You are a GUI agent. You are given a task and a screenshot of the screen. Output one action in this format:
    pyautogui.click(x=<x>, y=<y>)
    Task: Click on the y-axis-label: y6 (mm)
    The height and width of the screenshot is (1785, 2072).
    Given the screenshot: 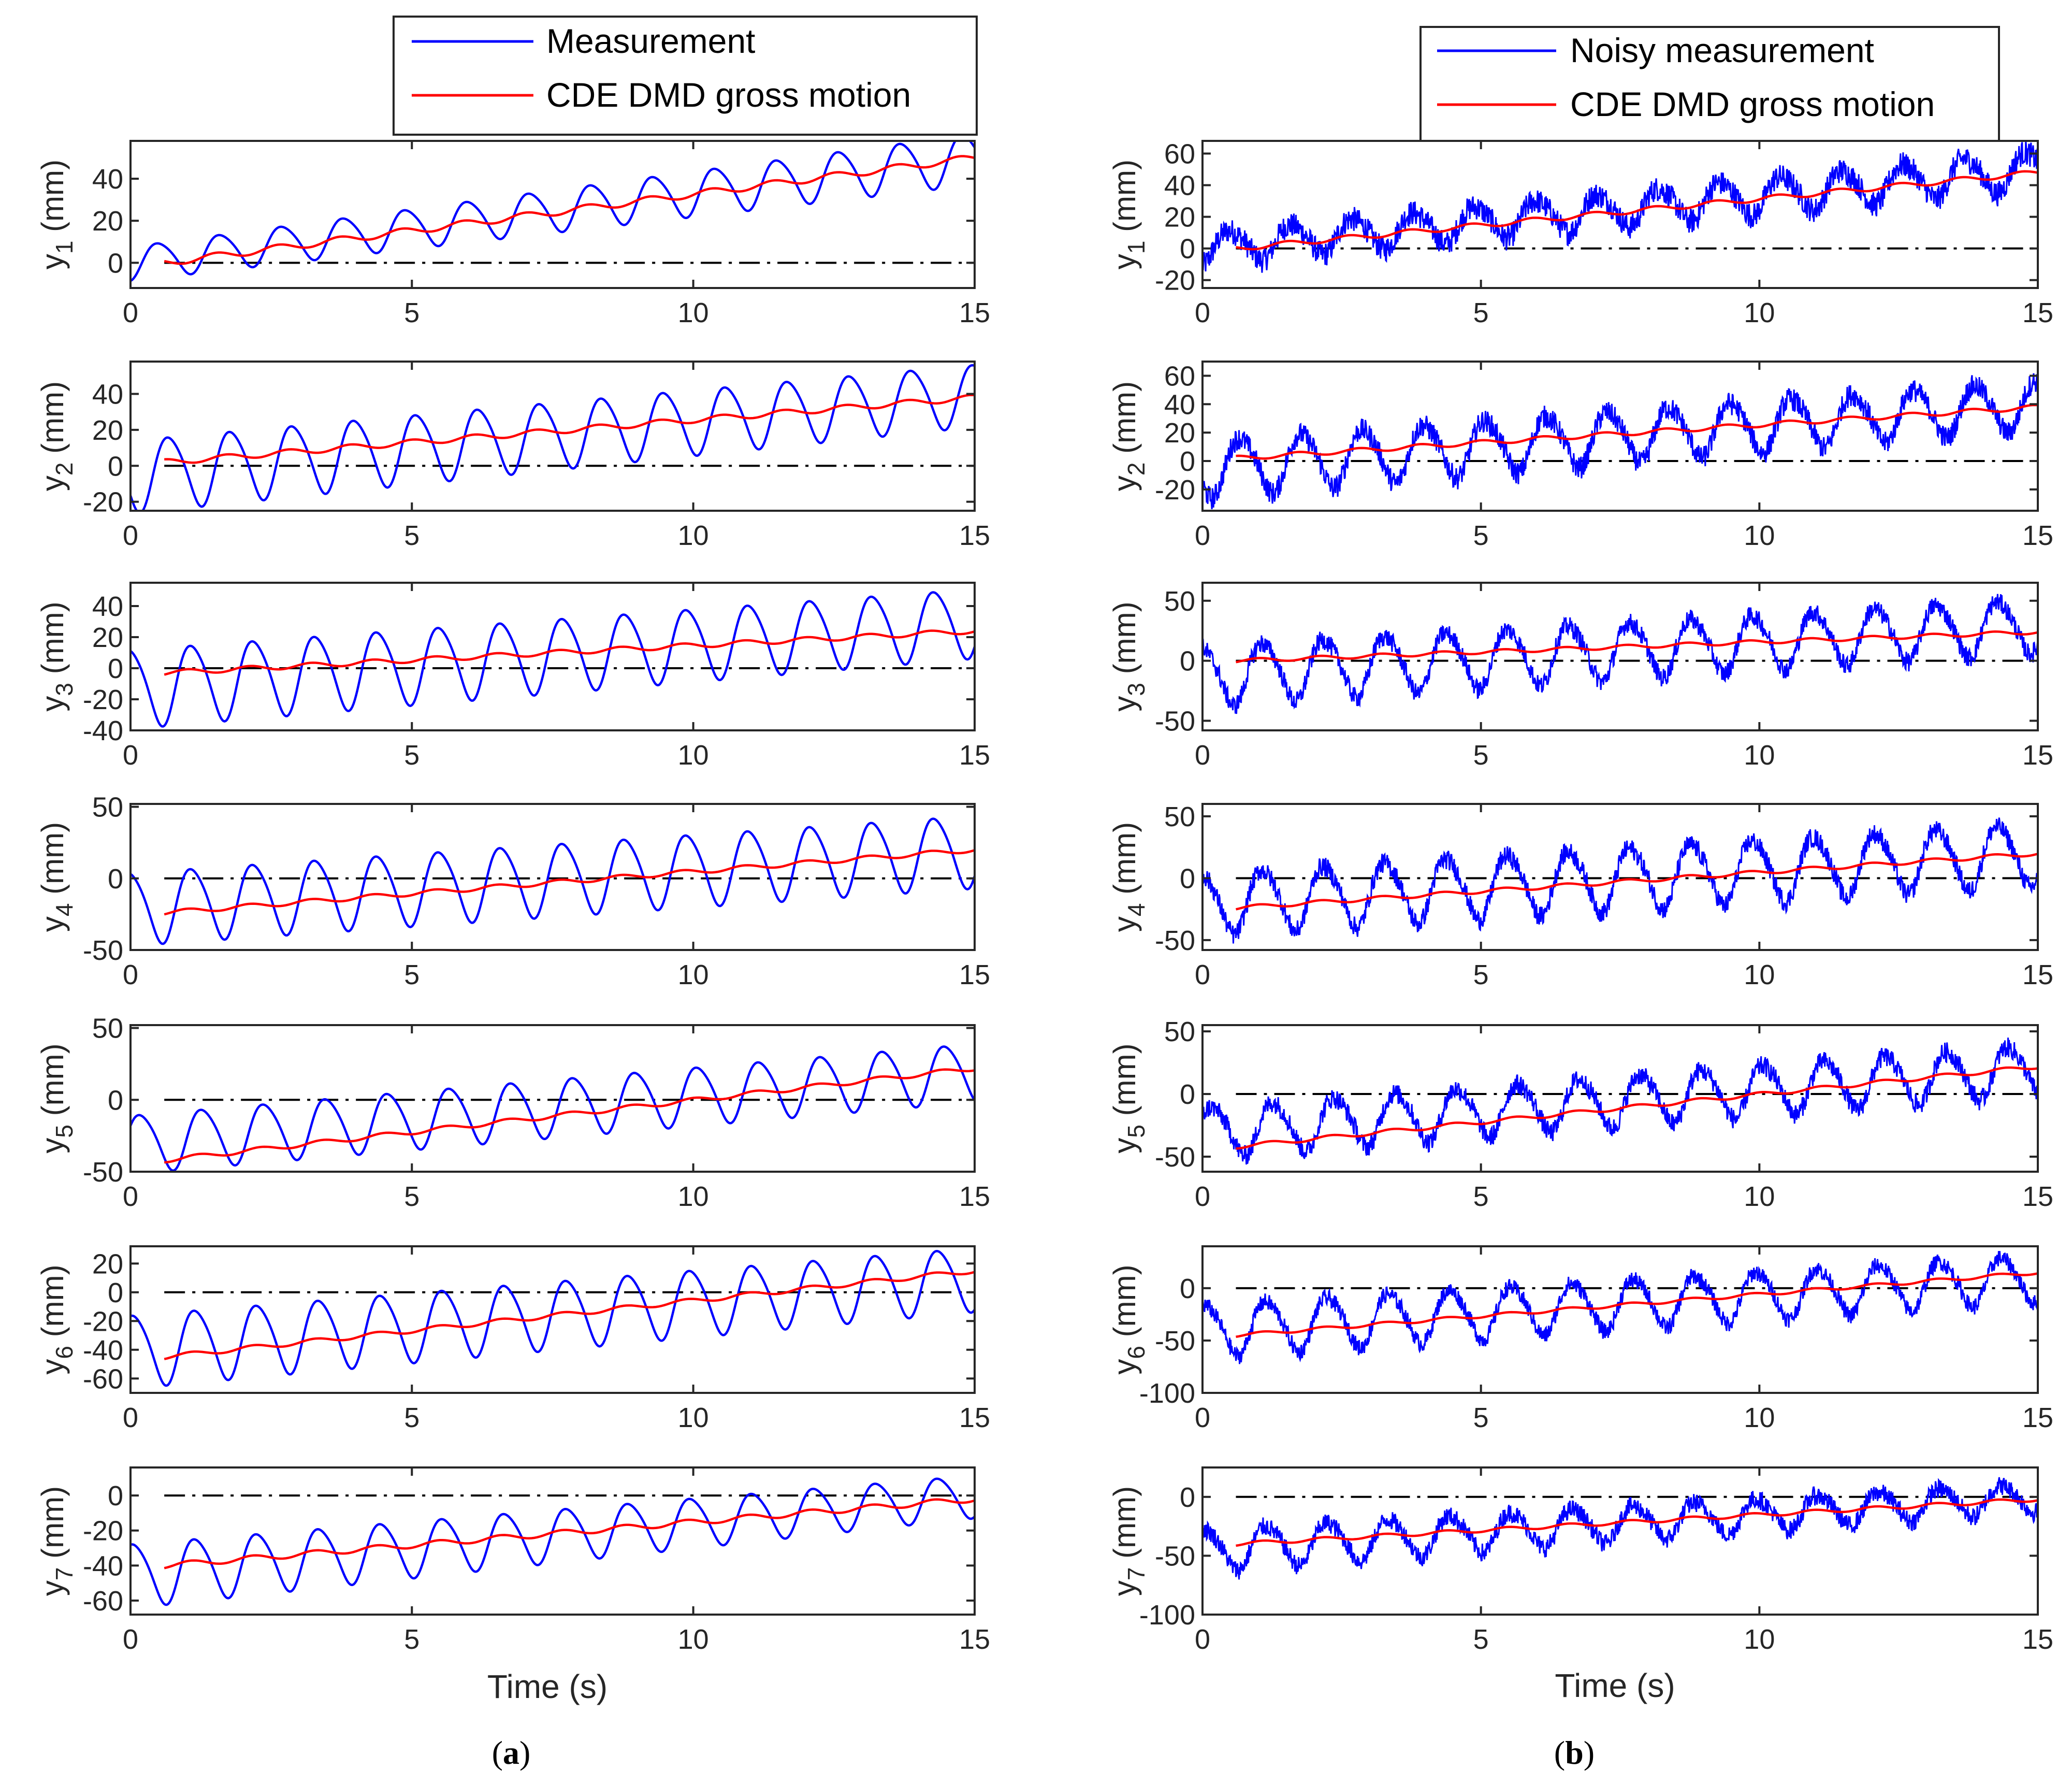 What is the action you would take?
    pyautogui.click(x=56, y=1319)
    